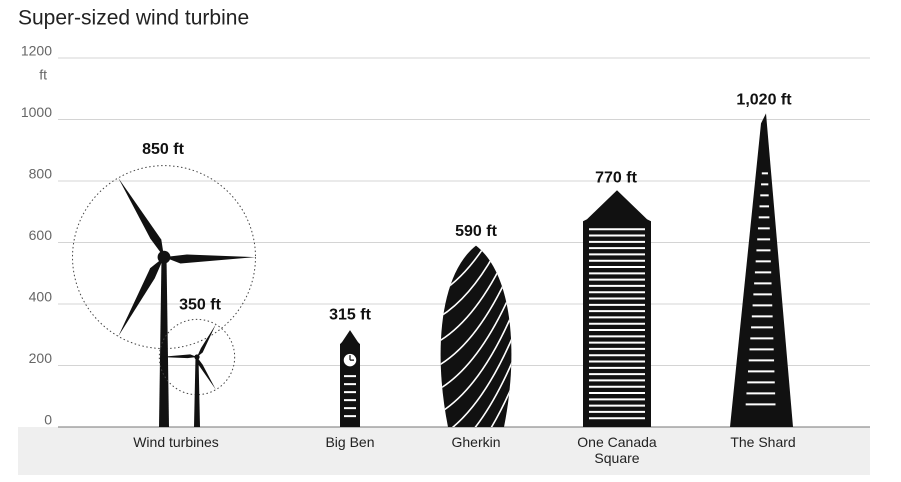  I want to click on x-tick-label: Gherkin, so click(476, 442).